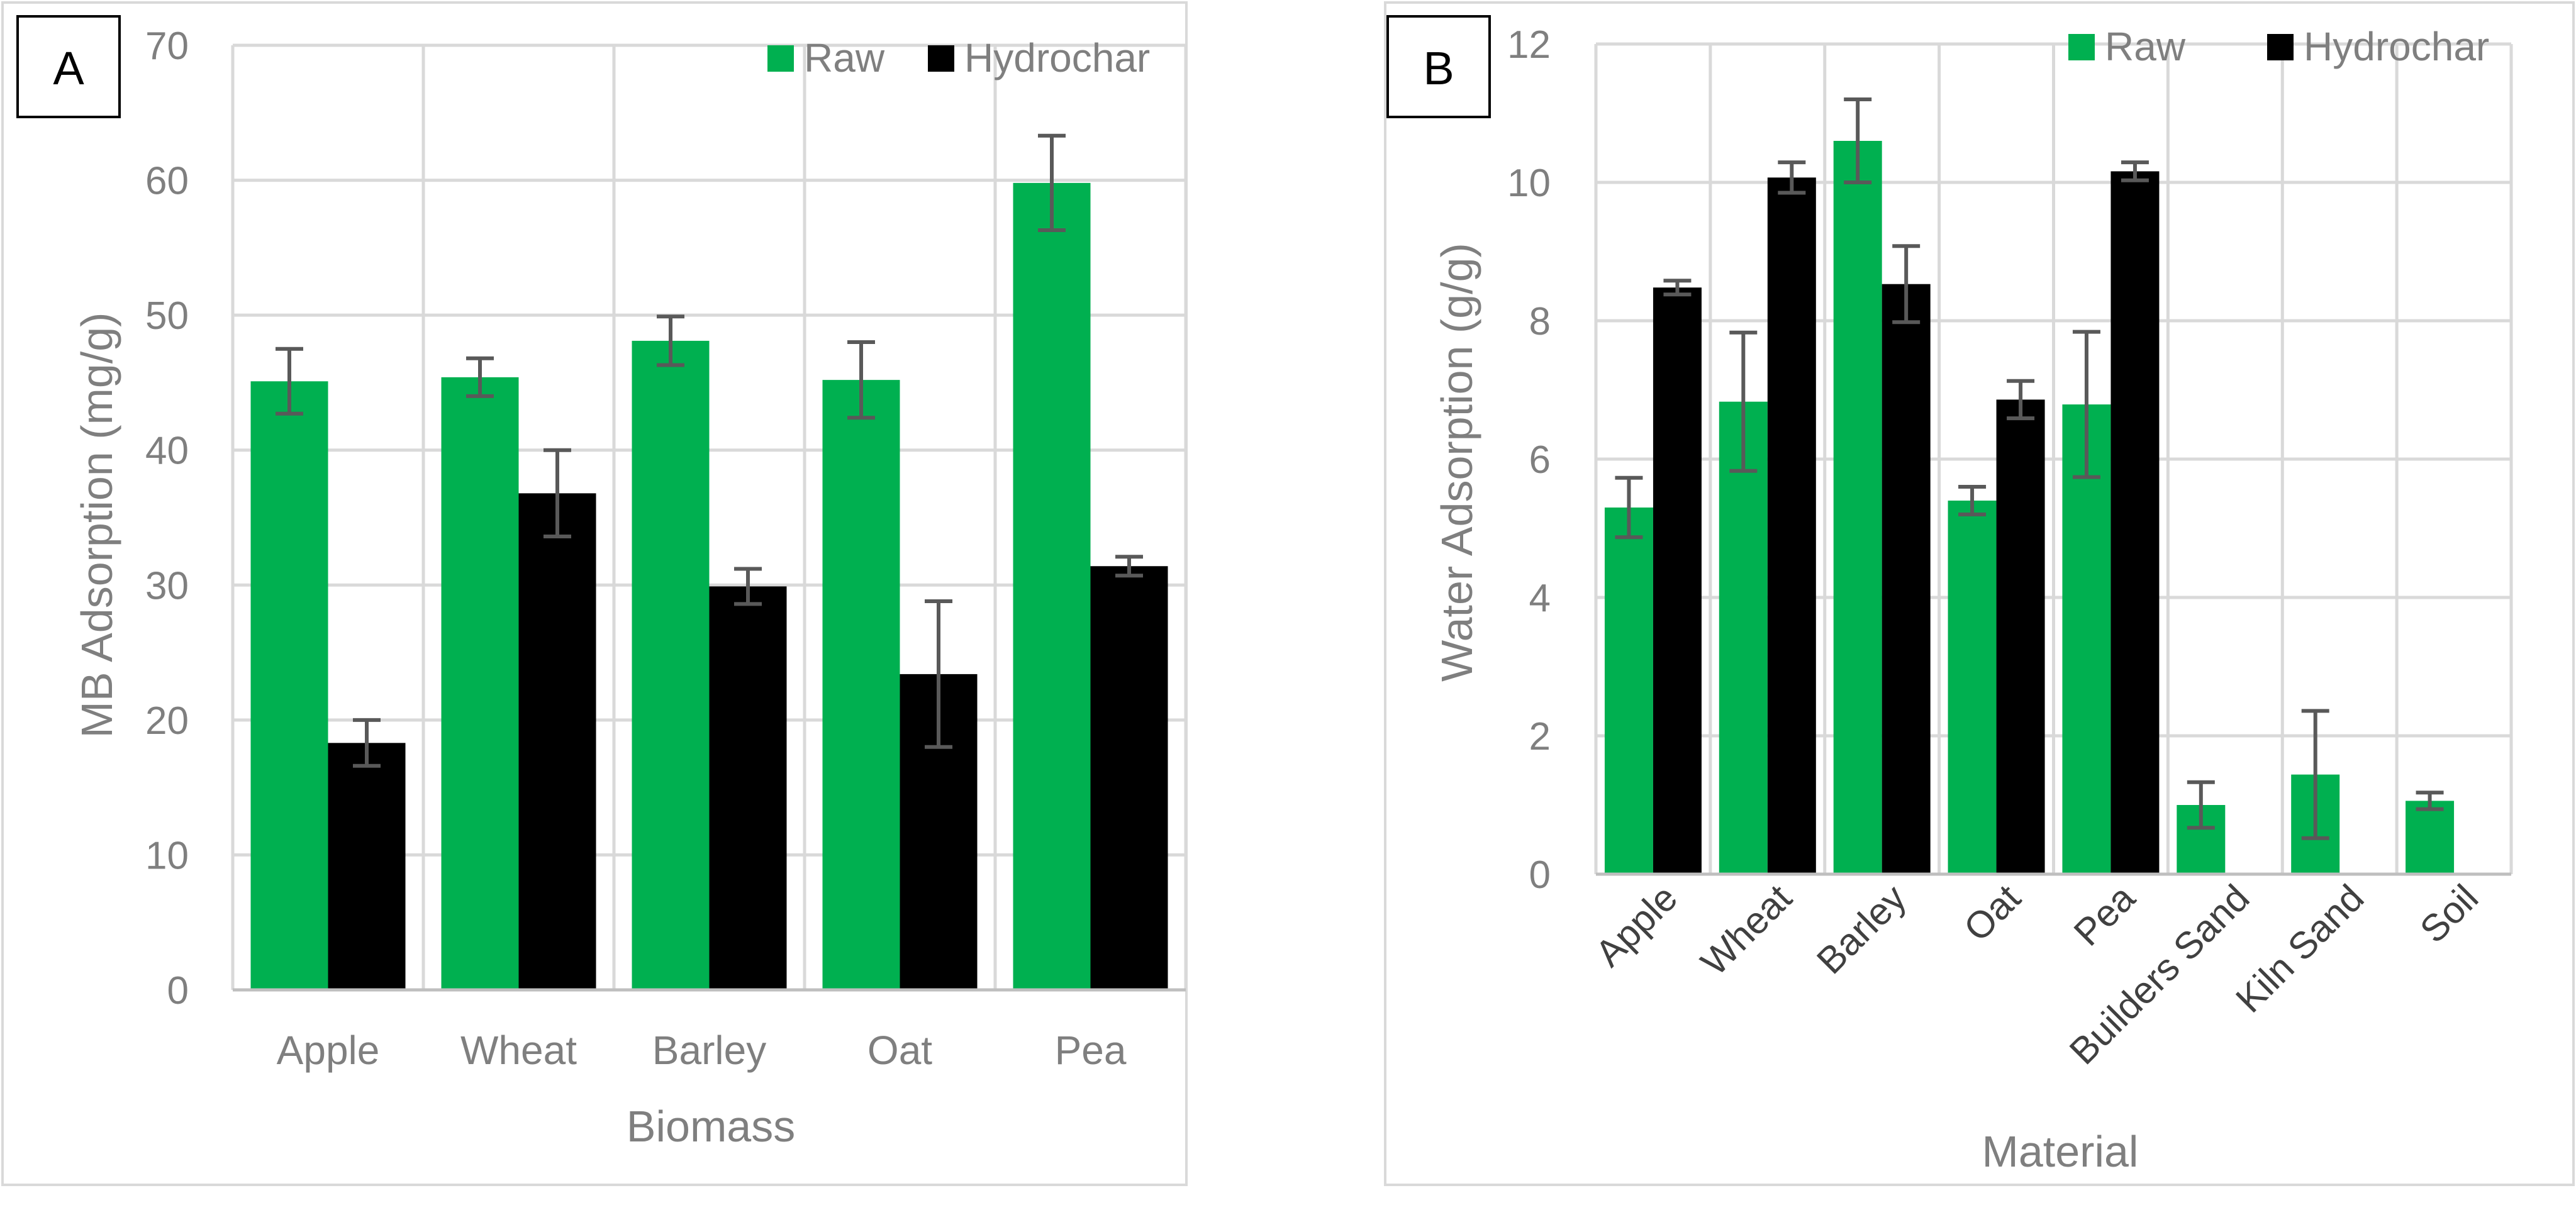  Describe the element at coordinates (1129, 778) in the screenshot. I see `panel-a-bar-hydrochar-pea` at that location.